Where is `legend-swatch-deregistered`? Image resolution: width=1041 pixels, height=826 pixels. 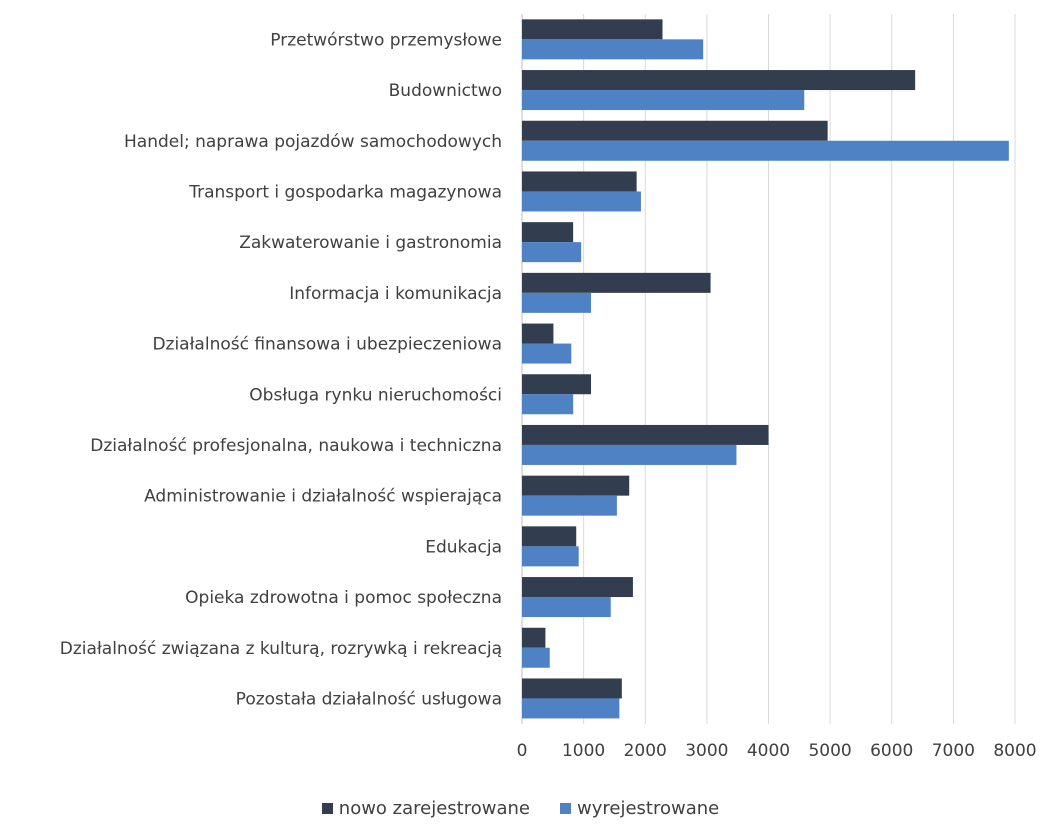
legend-swatch-deregistered is located at coordinates (565, 808).